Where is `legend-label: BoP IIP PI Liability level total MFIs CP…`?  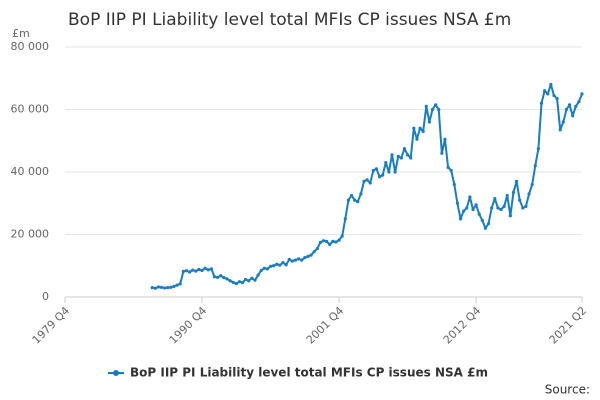 legend-label: BoP IIP PI Liability level total MFIs CP… is located at coordinates (309, 373).